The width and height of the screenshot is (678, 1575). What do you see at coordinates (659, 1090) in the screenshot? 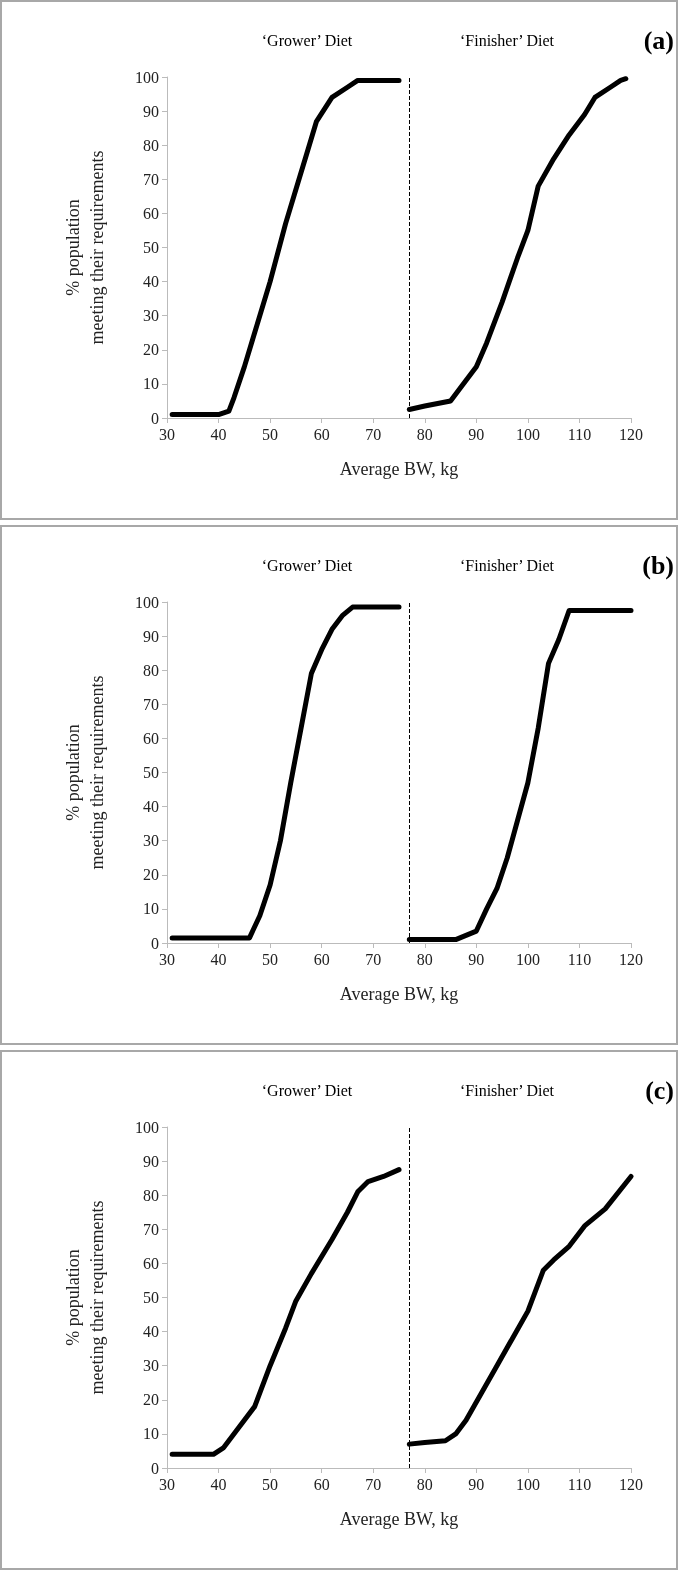
I see `text: (c)` at bounding box center [659, 1090].